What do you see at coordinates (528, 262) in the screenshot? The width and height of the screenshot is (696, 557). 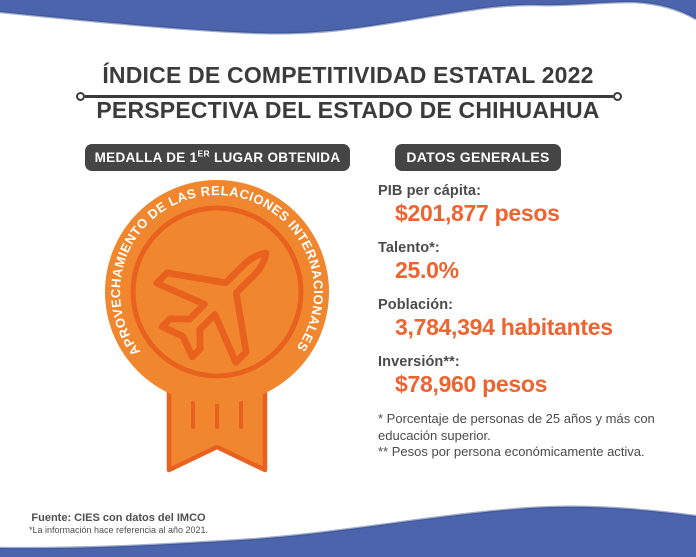 I see `stat-talento: Talento*: 25.0%` at bounding box center [528, 262].